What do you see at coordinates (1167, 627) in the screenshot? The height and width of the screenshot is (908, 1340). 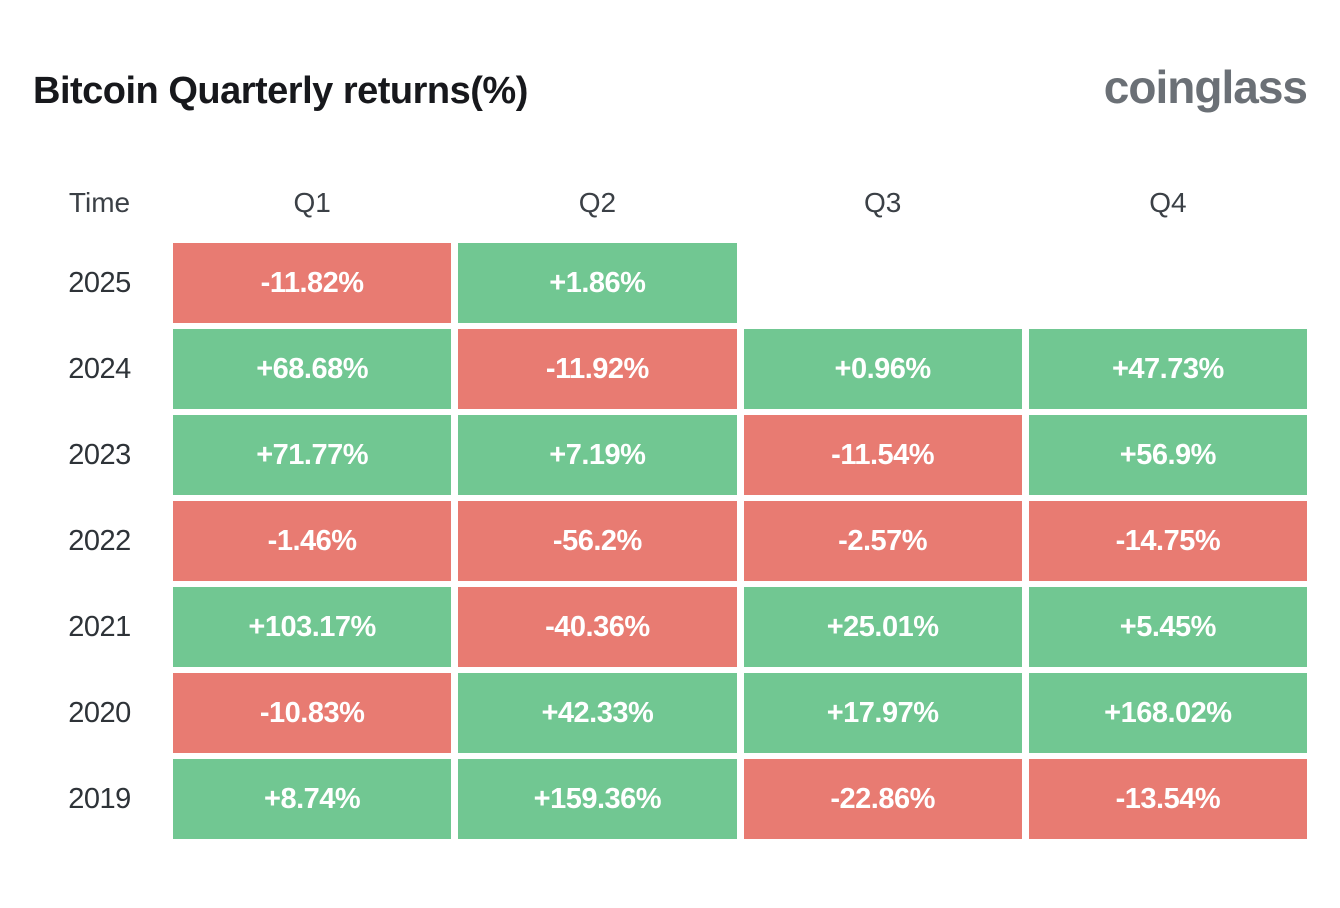 I see `return-cell: +5.45%` at bounding box center [1167, 627].